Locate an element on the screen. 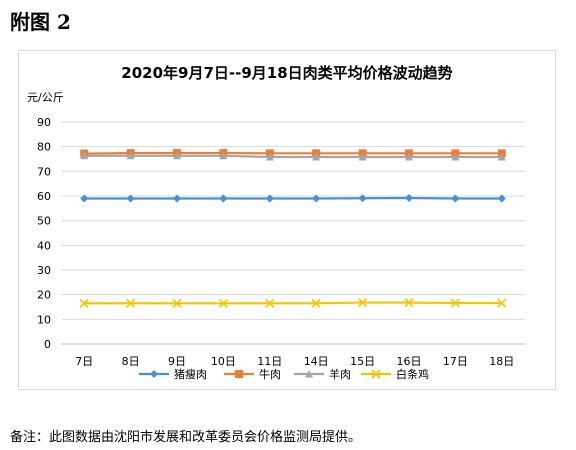 This screenshot has width=576, height=450. legend-item: 羊肉 is located at coordinates (322, 374).